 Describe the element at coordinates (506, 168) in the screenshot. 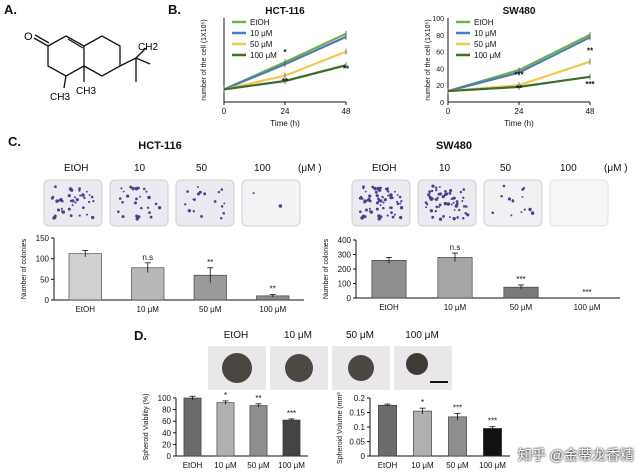

I see `sw-dose-50: 50` at that location.